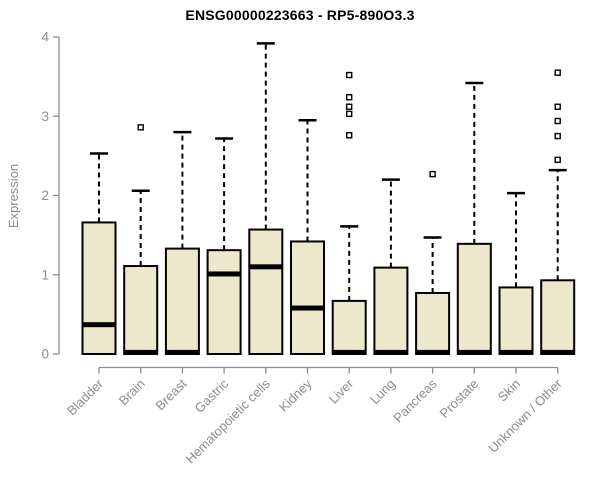  What do you see at coordinates (341, 391) in the screenshot?
I see `x-tick-label: Liver` at bounding box center [341, 391].